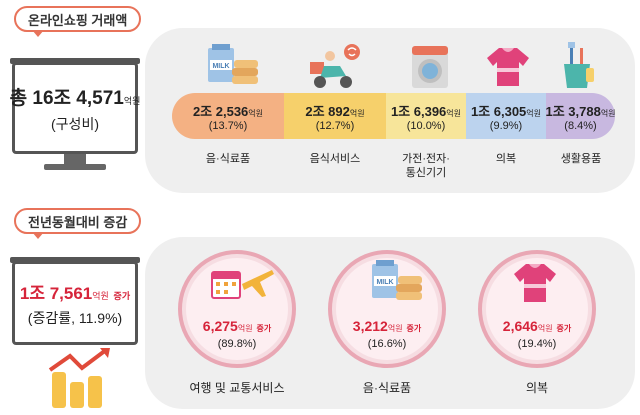  Describe the element at coordinates (335, 159) in the screenshot. I see `category-label-2: 음식서비스` at that location.